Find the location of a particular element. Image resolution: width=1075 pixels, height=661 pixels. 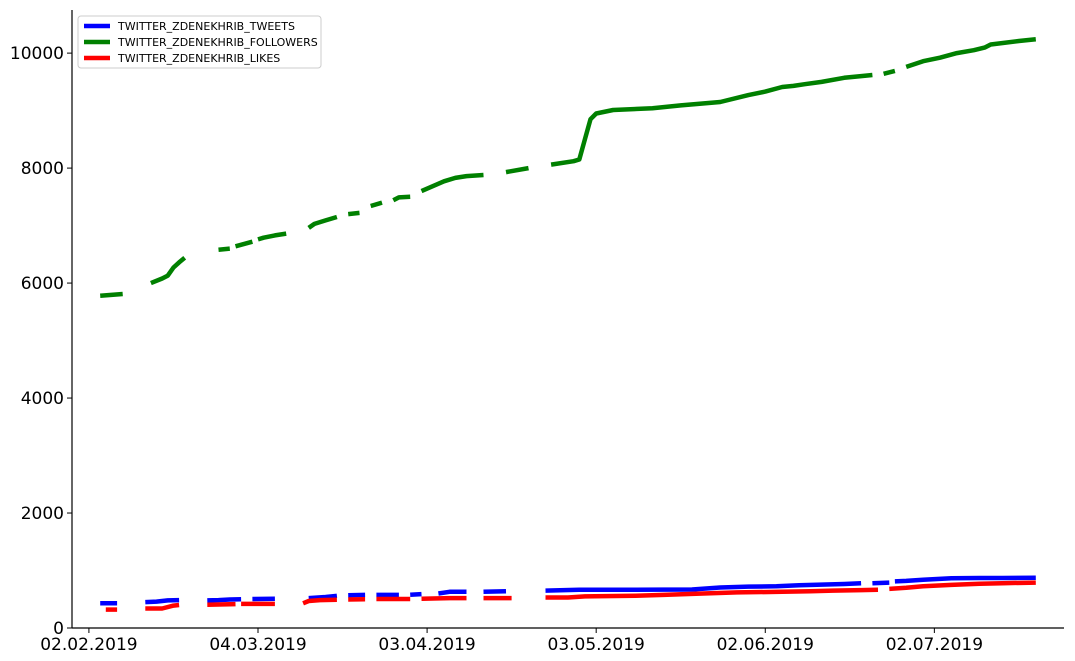

y-tick-label: 10000 is located at coordinates (37, 54).